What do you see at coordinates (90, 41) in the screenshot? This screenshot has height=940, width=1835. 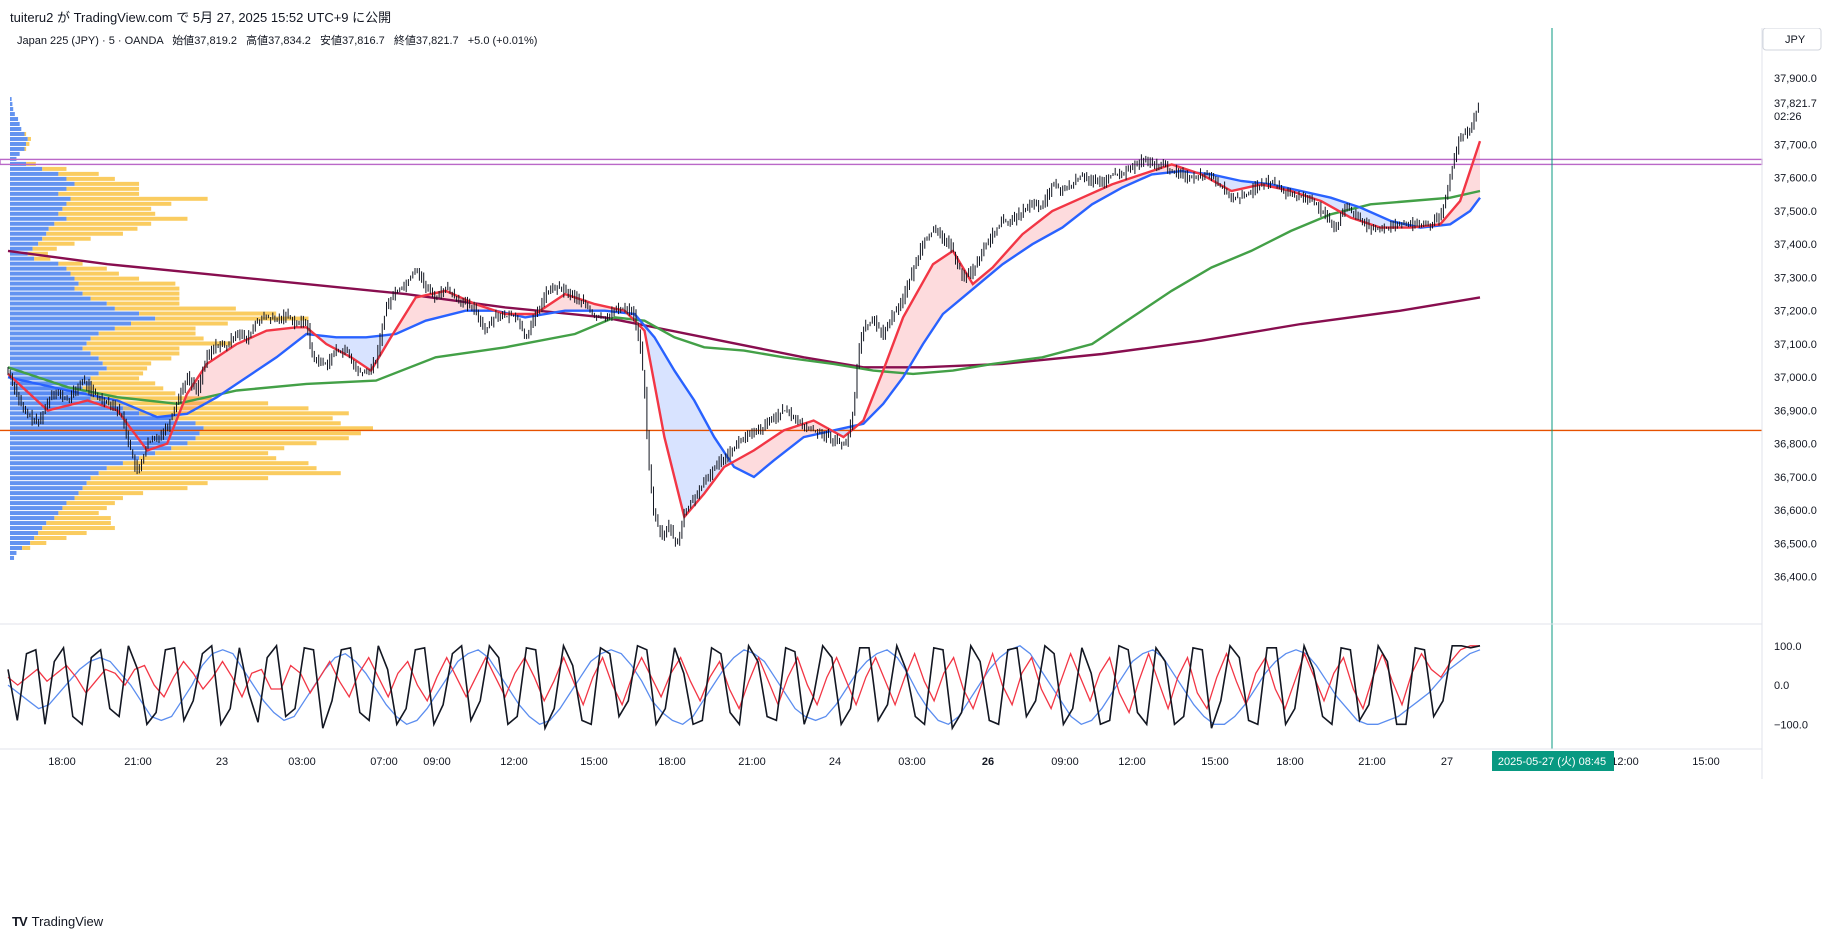 I see `legend-symbol: Japan 225 (JPY) · 5 · OANDA` at bounding box center [90, 41].